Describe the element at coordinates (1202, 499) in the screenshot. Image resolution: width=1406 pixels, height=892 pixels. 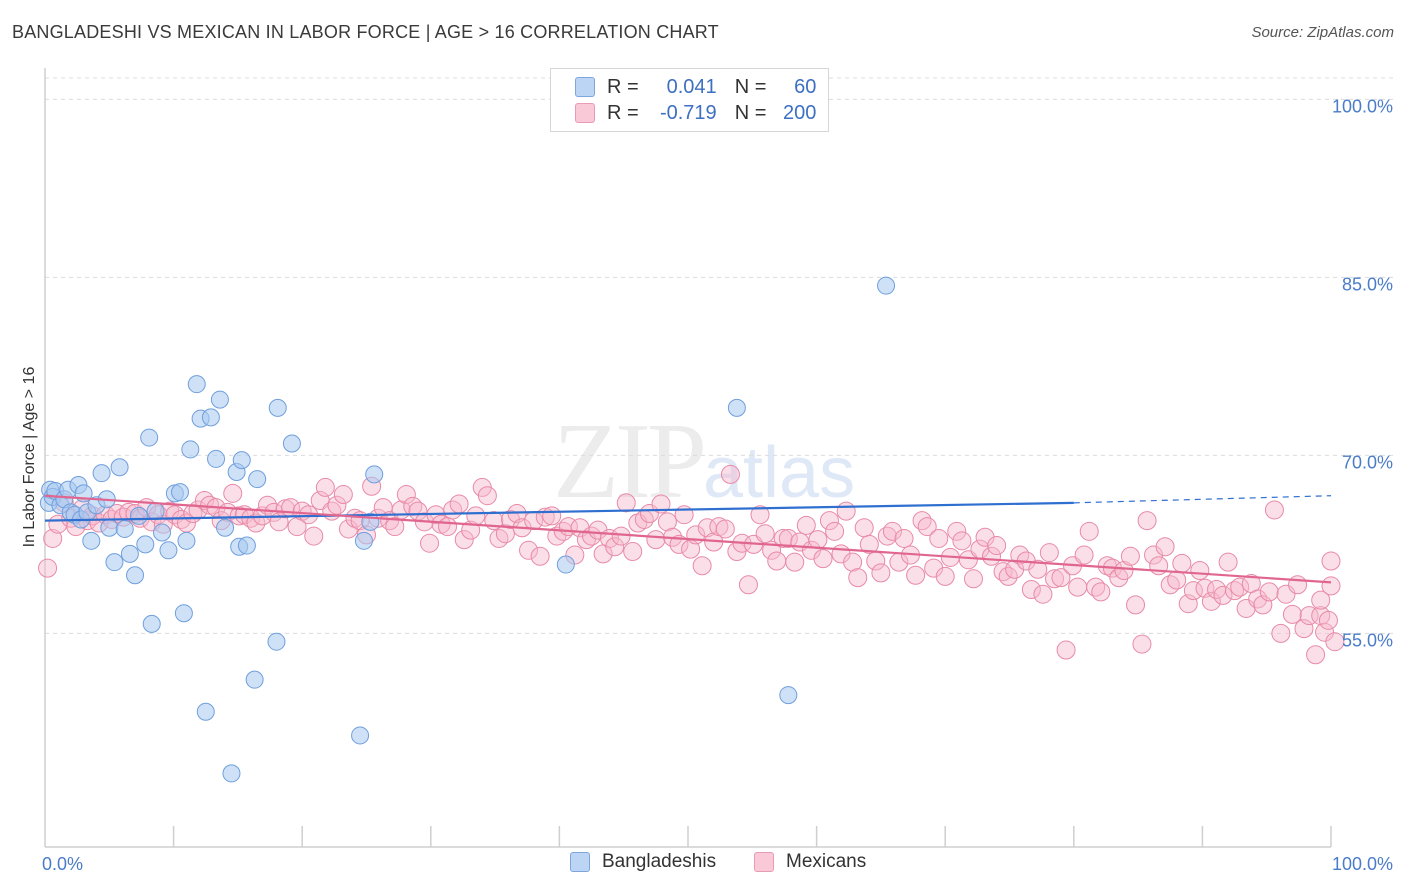
I see `bangladeshis-trend-extension` at that location.